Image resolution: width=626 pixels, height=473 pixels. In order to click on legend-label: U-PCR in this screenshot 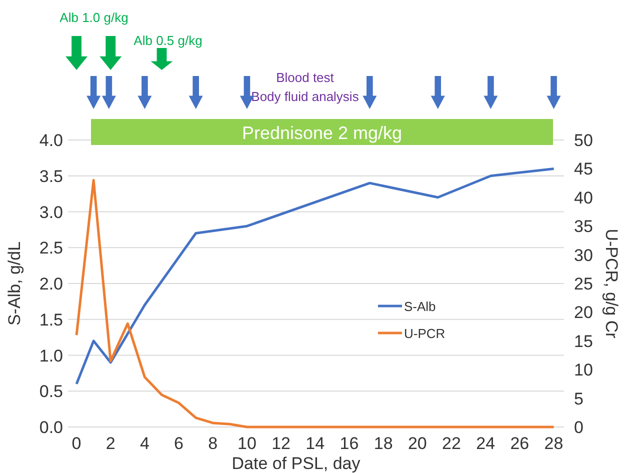, I will do `click(425, 333)`.